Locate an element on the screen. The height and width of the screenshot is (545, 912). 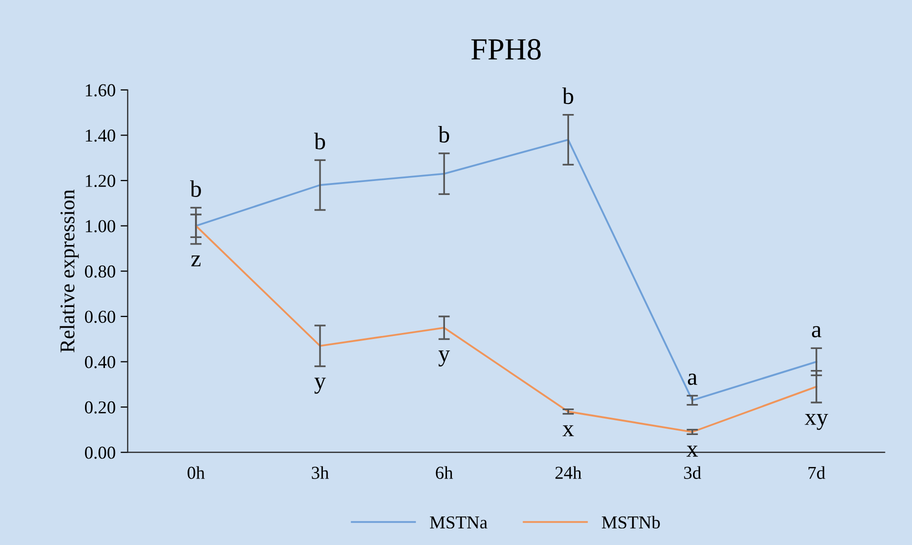
annotation: x is located at coordinates (568, 430).